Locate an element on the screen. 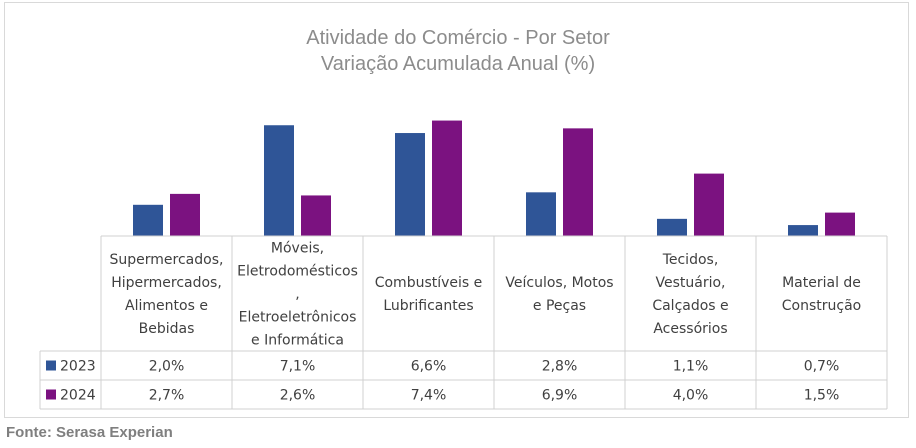 Image resolution: width=916 pixels, height=448 pixels. category-label-line: Eletrodomésticos is located at coordinates (297, 272).